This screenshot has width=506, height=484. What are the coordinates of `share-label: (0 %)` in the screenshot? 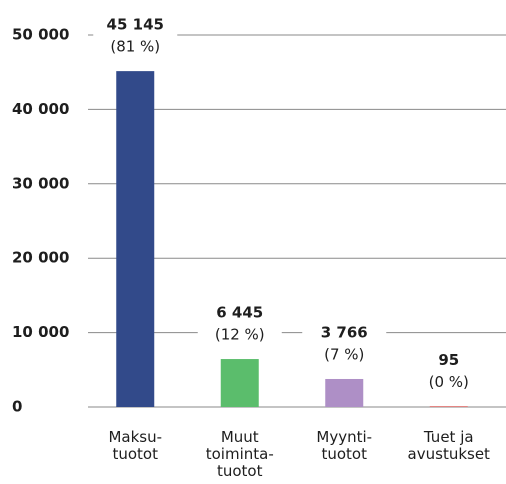 It's located at (449, 382).